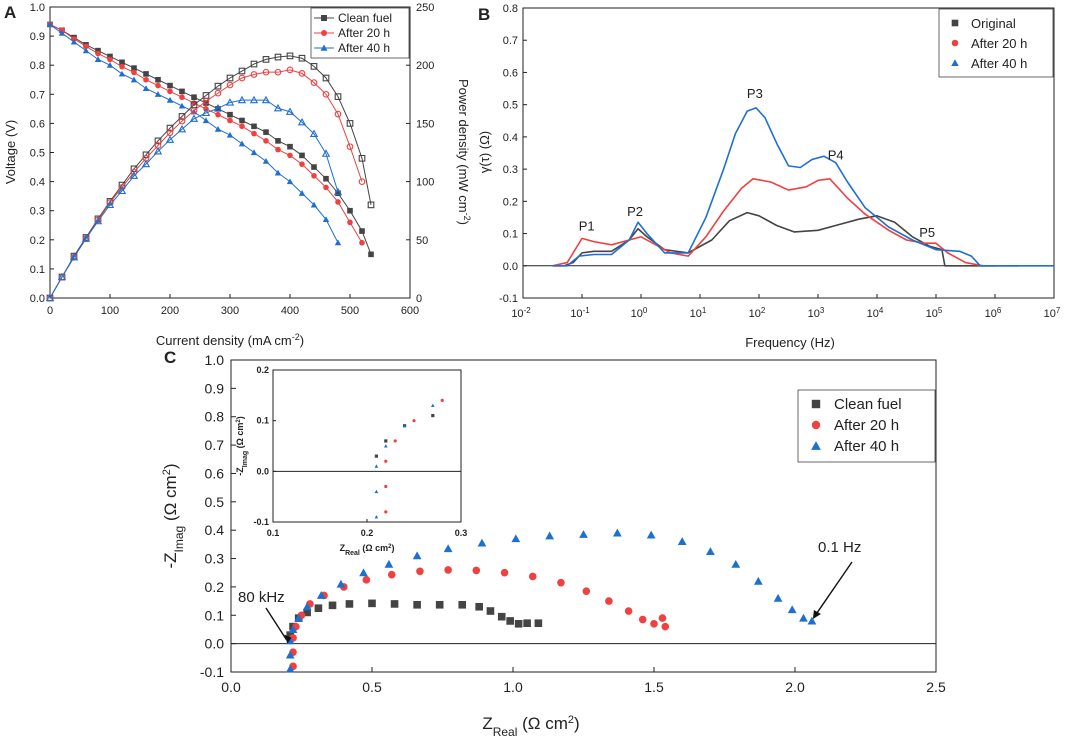  Describe the element at coordinates (422, 241) in the screenshot. I see `a-y2tick-label: 50` at that location.